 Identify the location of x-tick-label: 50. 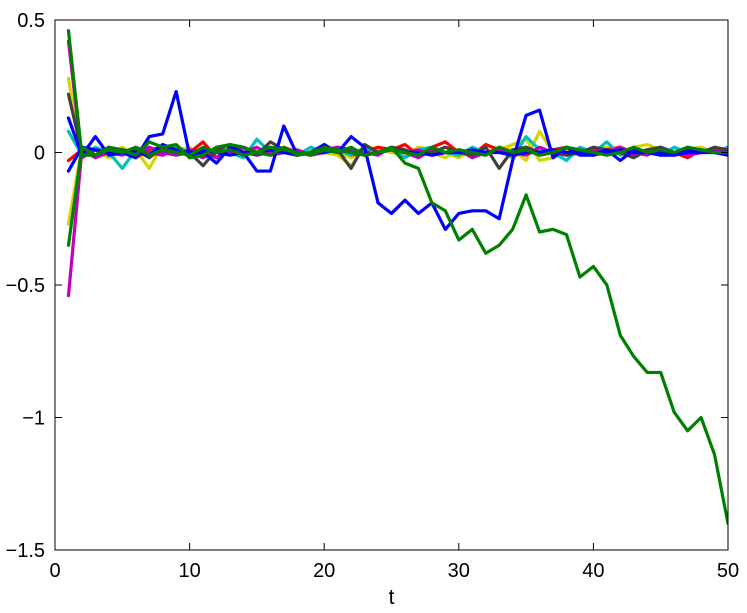
(728, 571).